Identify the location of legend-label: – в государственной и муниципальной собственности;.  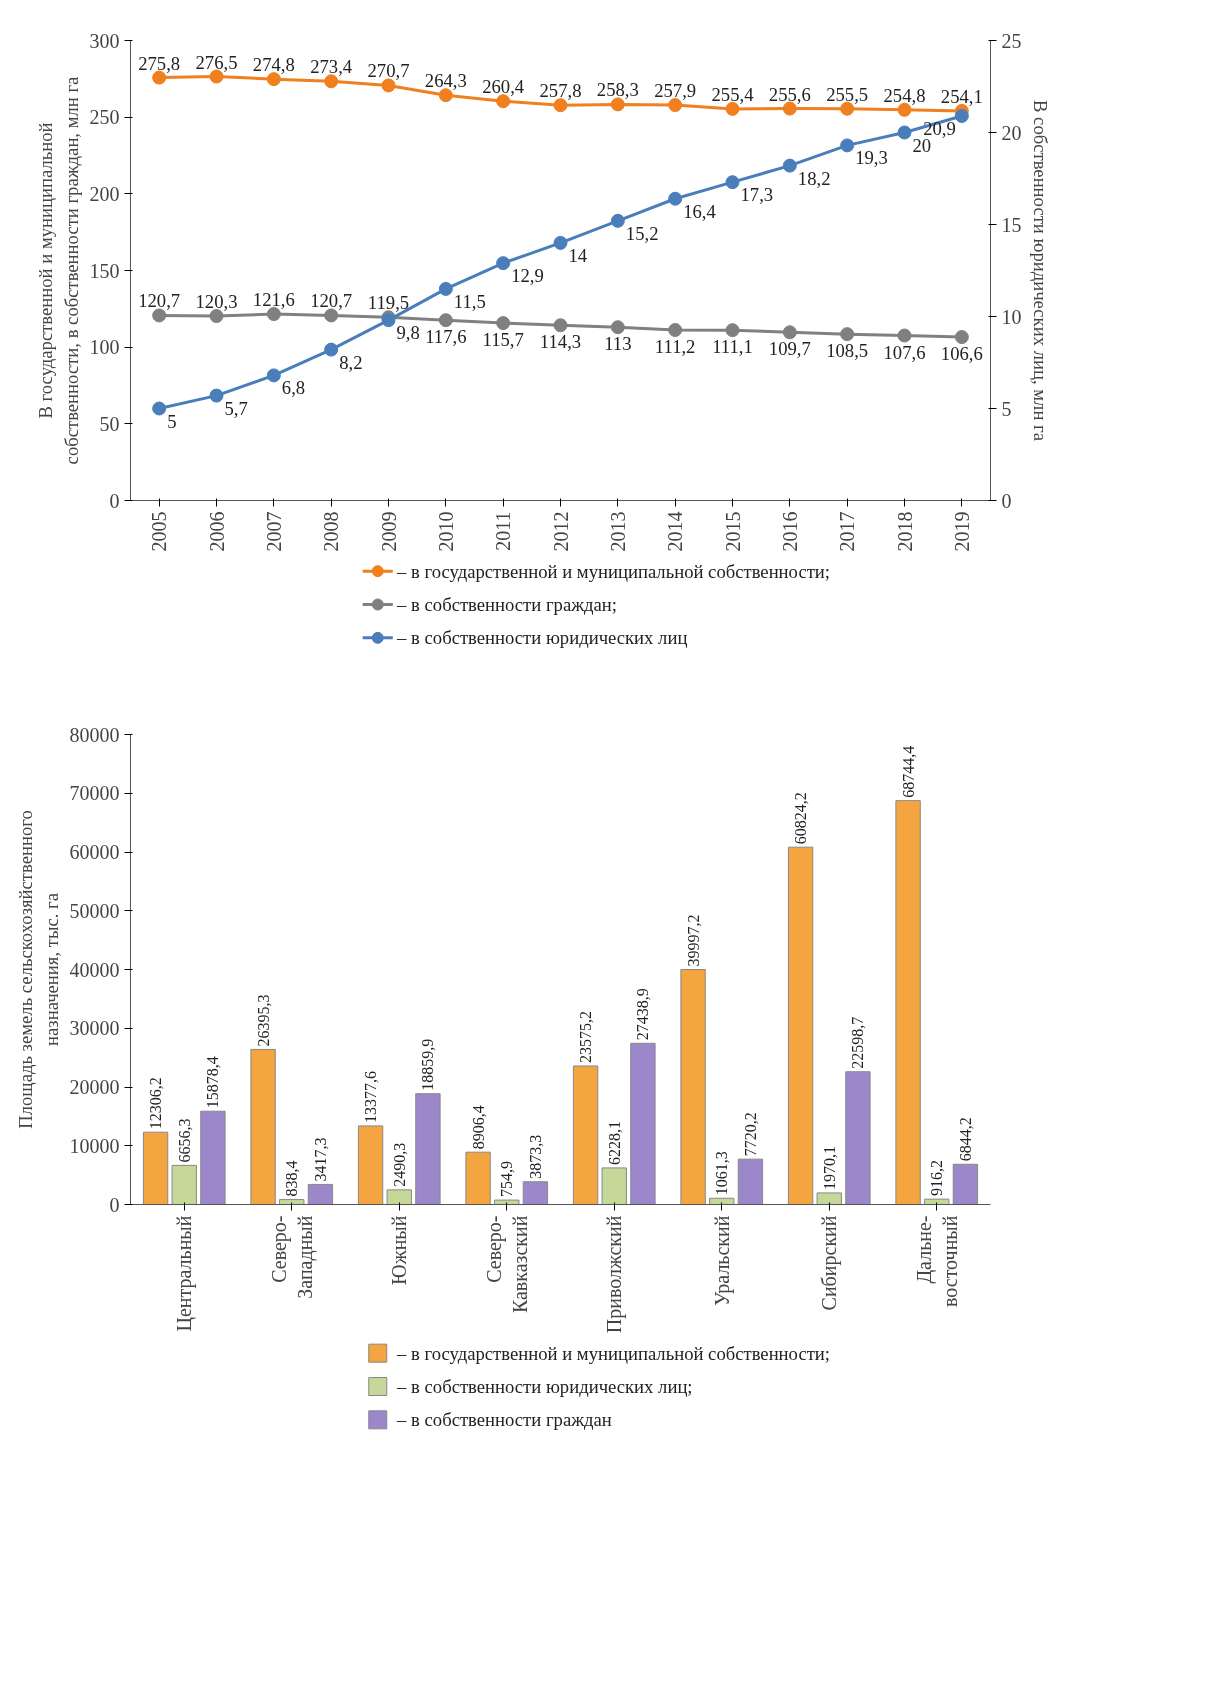
(613, 1353).